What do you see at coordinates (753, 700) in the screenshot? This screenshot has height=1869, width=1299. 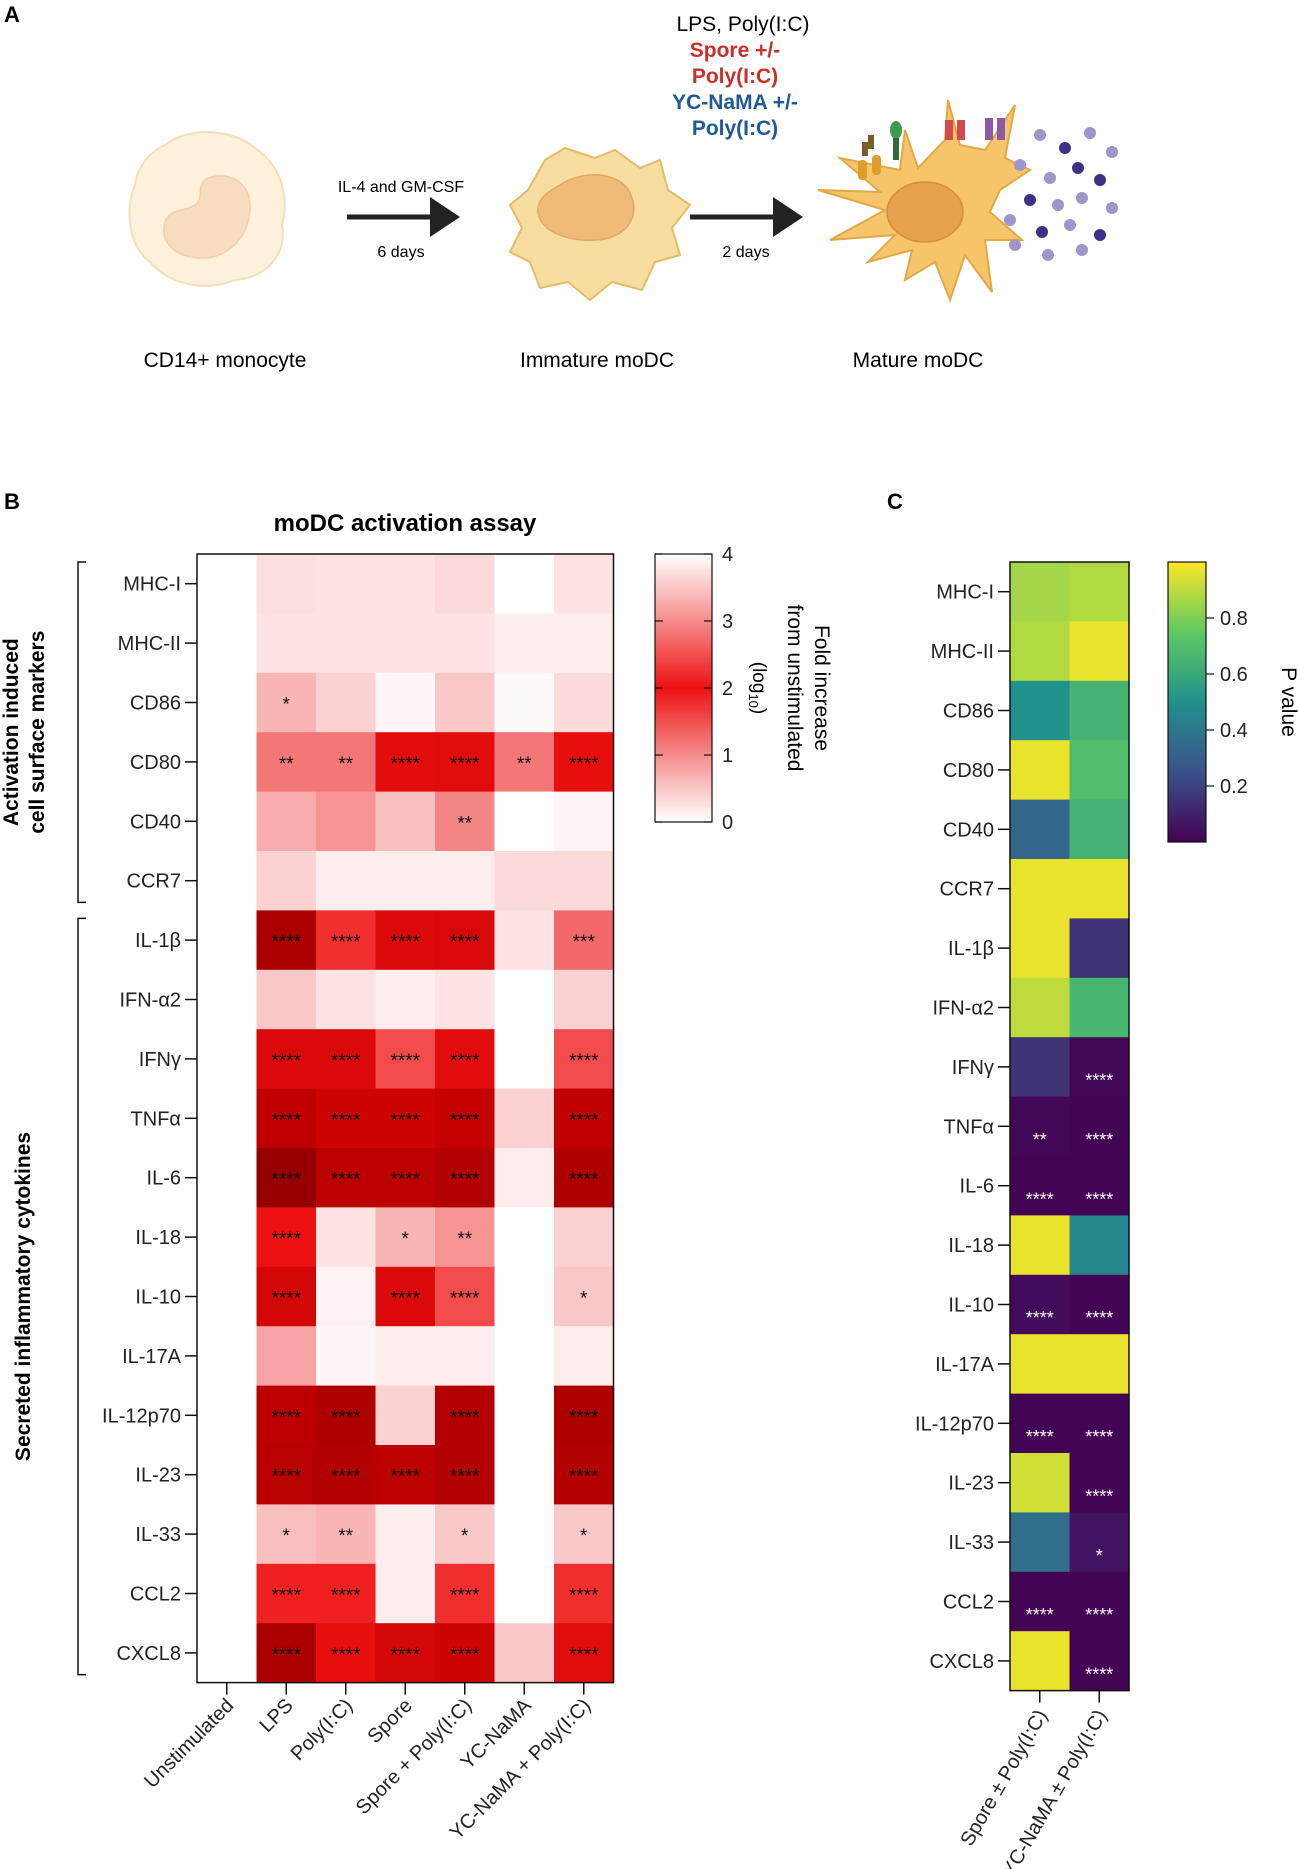 I see `fold-label-sub: 10` at bounding box center [753, 700].